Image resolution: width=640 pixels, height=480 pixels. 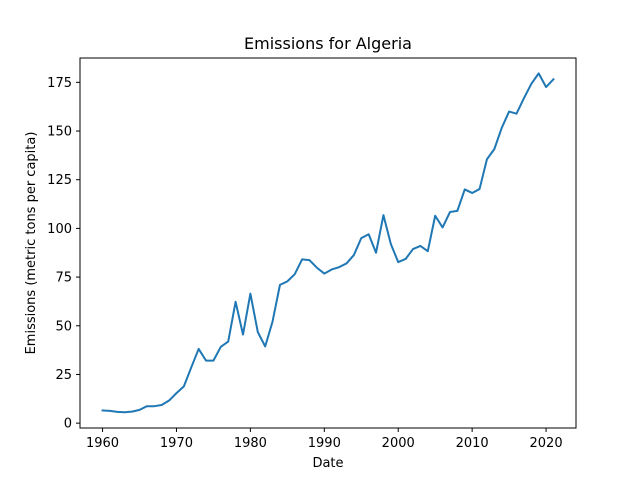 What do you see at coordinates (102, 443) in the screenshot?
I see `x-tick-label-1960: 1960` at bounding box center [102, 443].